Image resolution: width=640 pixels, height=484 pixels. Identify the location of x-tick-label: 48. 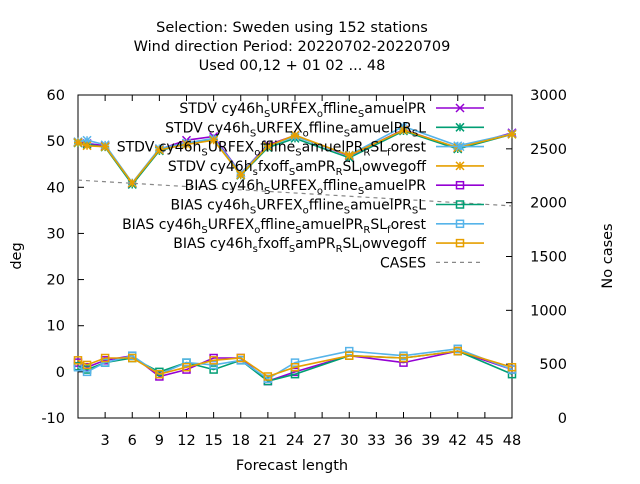
(512, 441).